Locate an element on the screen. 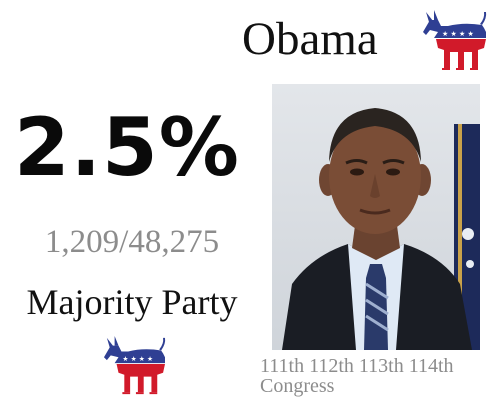 The width and height of the screenshot is (500, 420). congress-label: Congress is located at coordinates (297, 386).